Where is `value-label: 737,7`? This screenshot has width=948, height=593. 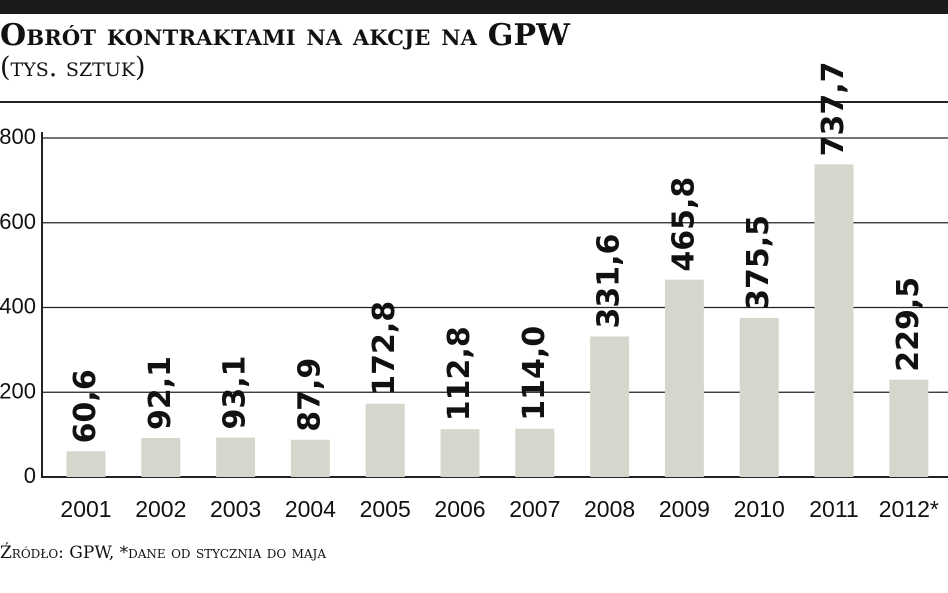 value-label: 737,7 is located at coordinates (833, 108).